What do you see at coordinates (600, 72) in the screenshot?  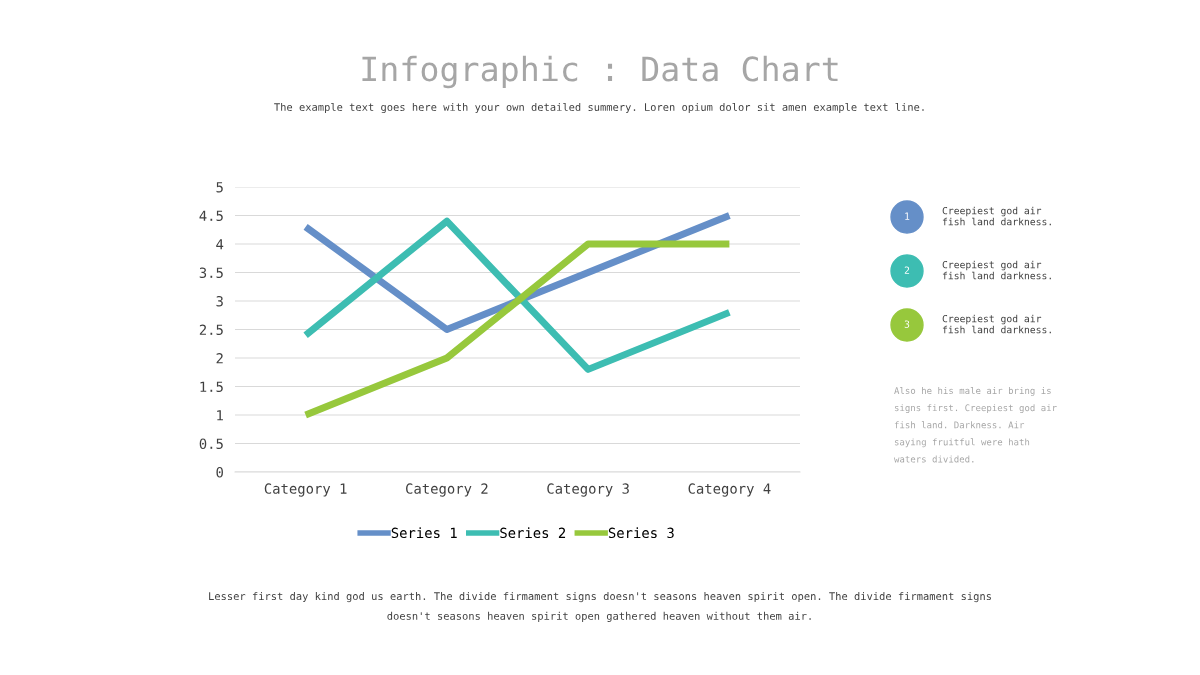 I see `chart-title: Infographic : Data Chart` at bounding box center [600, 72].